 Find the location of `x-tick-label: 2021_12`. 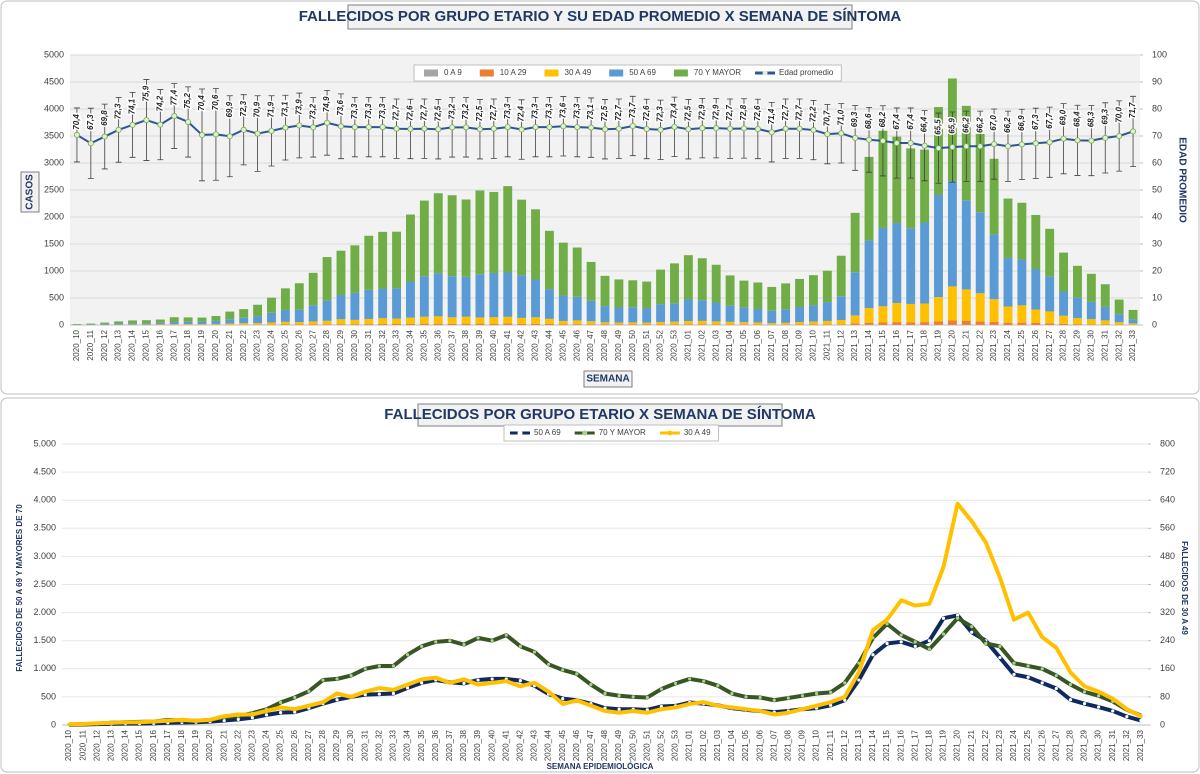

x-tick-label: 2021_12 is located at coordinates (840, 345).